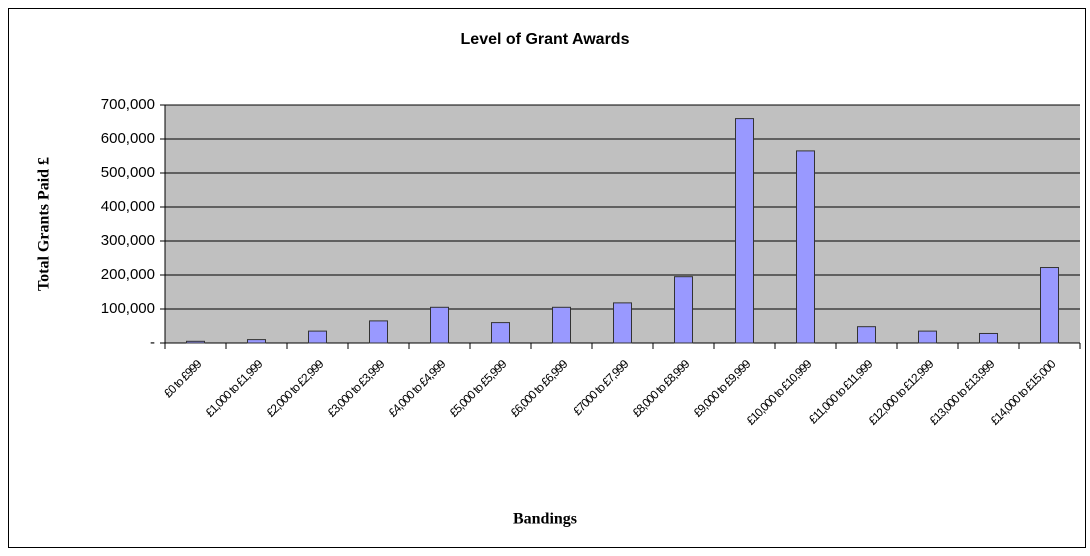  Describe the element at coordinates (152, 342) in the screenshot. I see `y-tick-label: -` at that location.